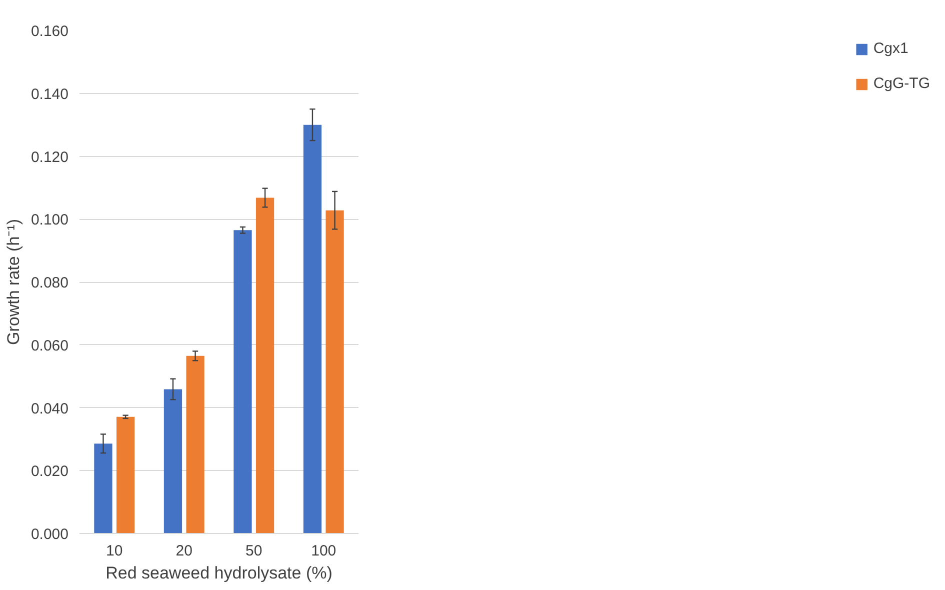  What do you see at coordinates (49, 345) in the screenshot?
I see `y-tick-label: 0.060` at bounding box center [49, 345].